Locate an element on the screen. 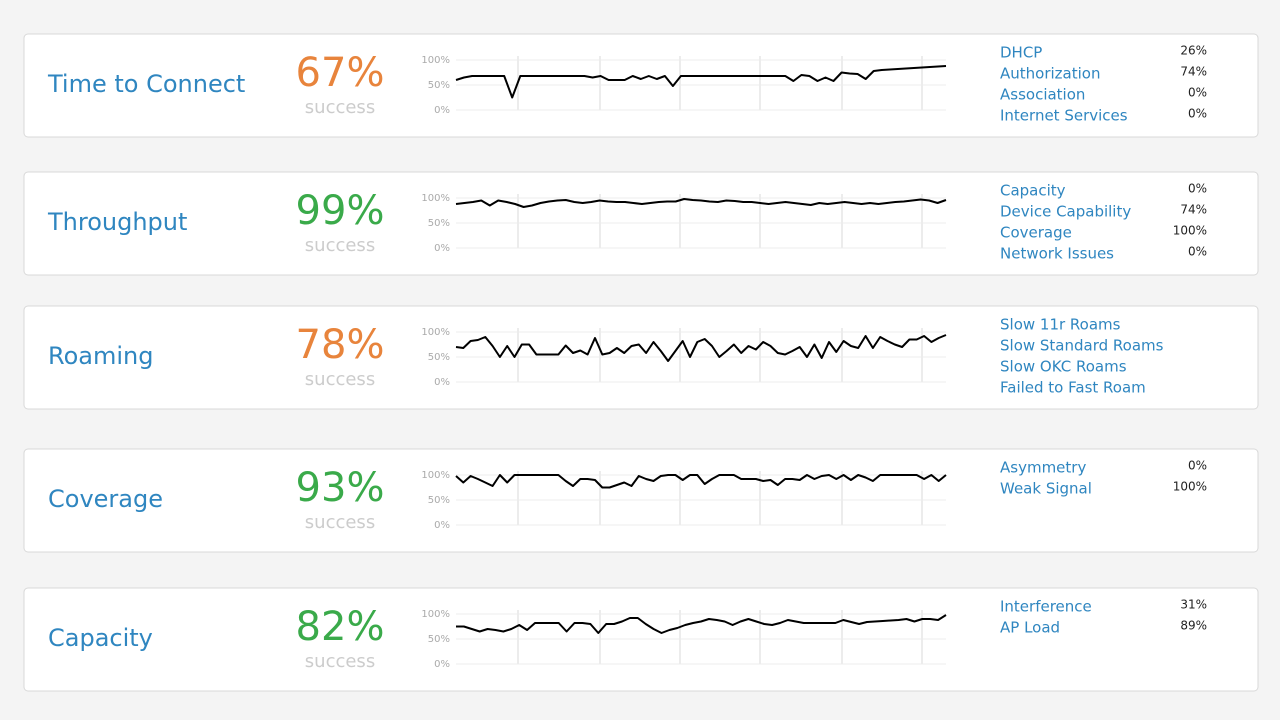  item-value: 89% is located at coordinates (1193, 626).